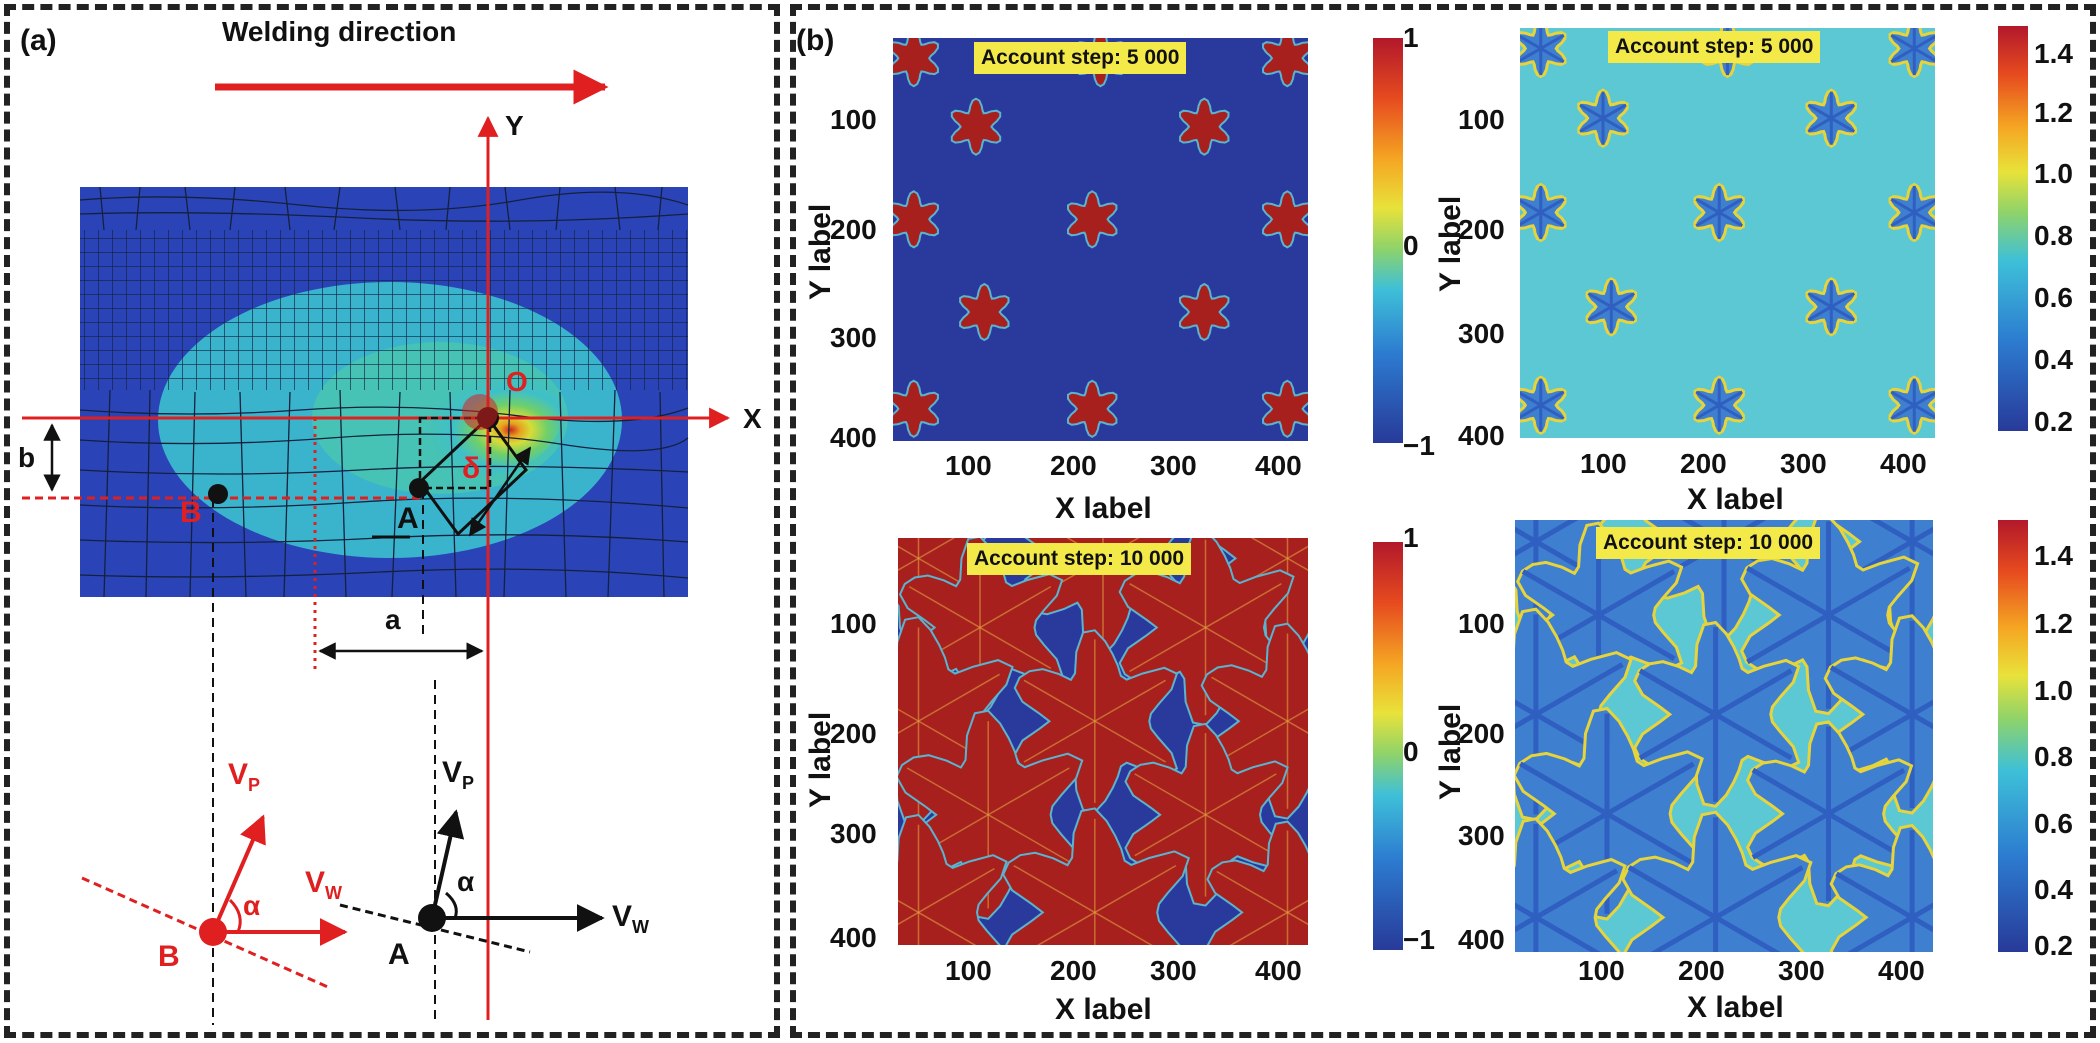 Image resolution: width=2100 pixels, height=1043 pixels. Describe the element at coordinates (408, 518) in the screenshot. I see `point-a-label: A` at that location.